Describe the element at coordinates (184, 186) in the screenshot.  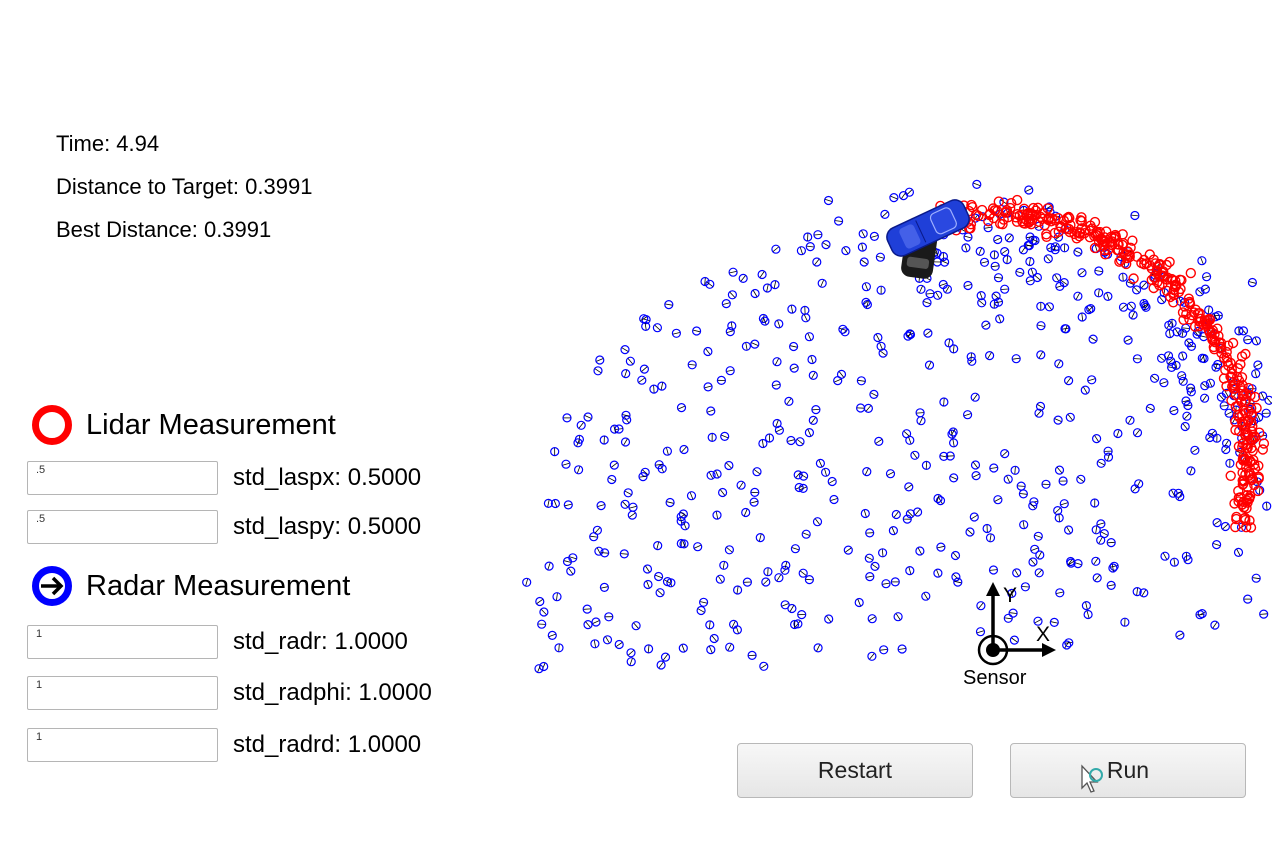
I see `distance-readout: Distance to Target: 0.3991` at that location.